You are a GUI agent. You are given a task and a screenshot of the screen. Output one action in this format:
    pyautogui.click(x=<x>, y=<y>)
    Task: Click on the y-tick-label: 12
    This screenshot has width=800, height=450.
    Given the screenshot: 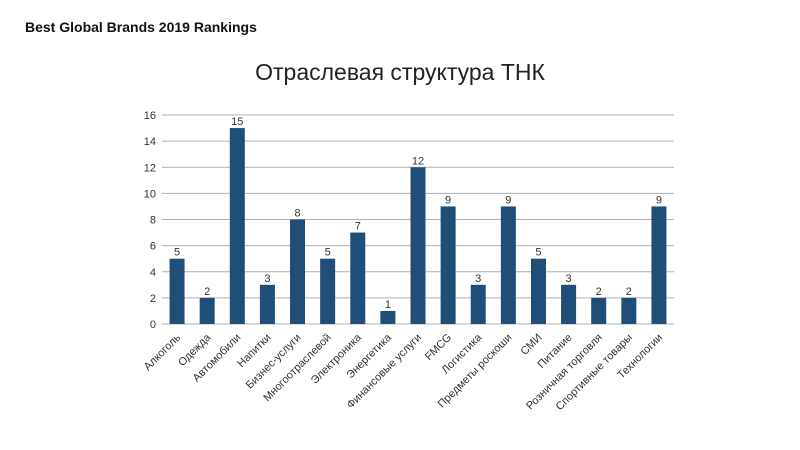 What is the action you would take?
    pyautogui.click(x=150, y=168)
    